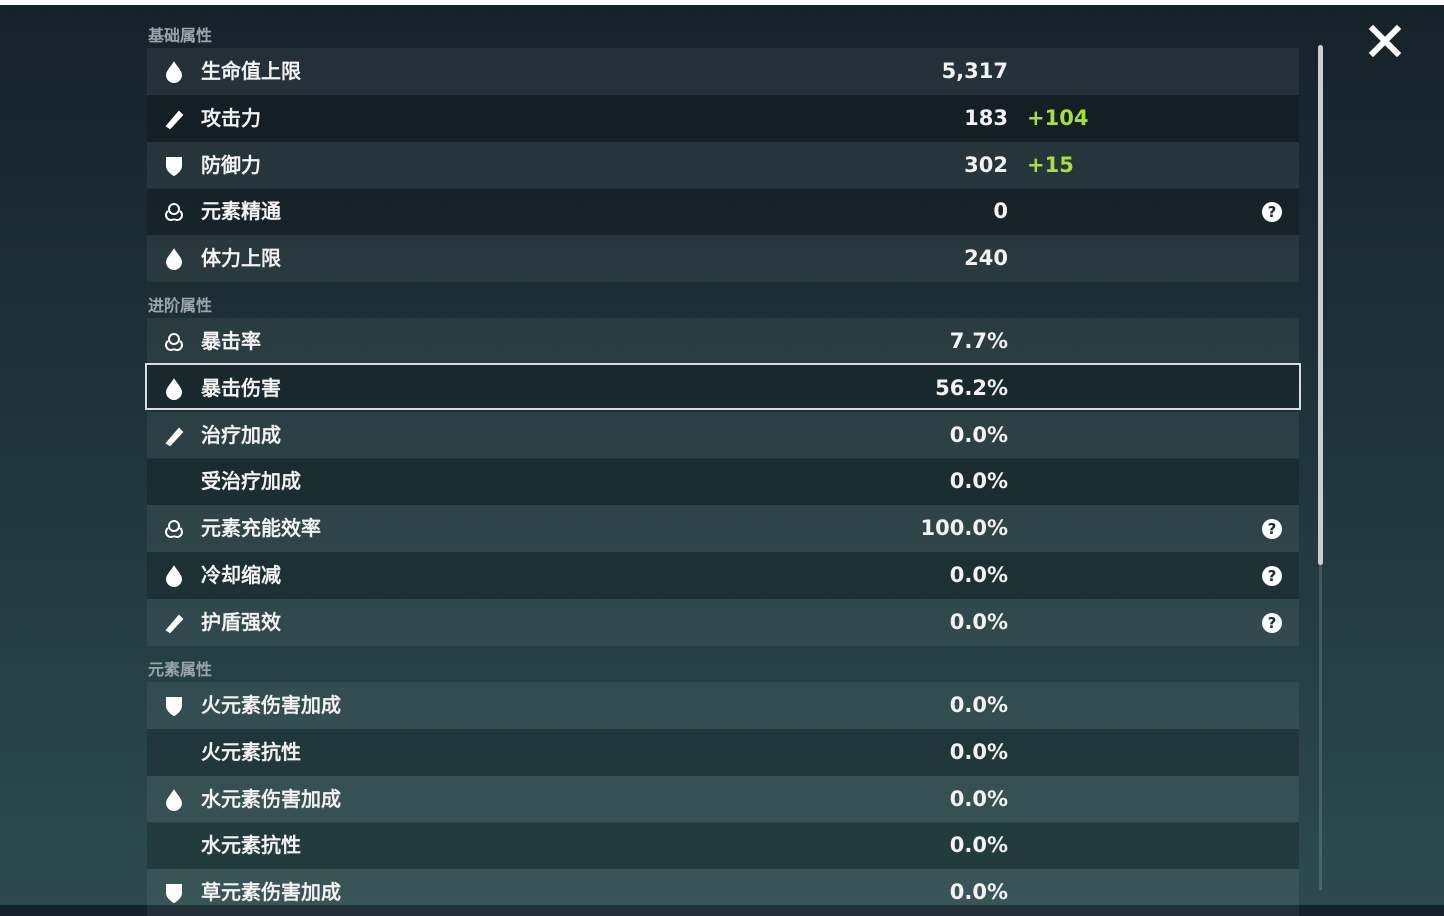 The image size is (1444, 916). Describe the element at coordinates (1000, 211) in the screenshot. I see `stat-value: 0` at that location.